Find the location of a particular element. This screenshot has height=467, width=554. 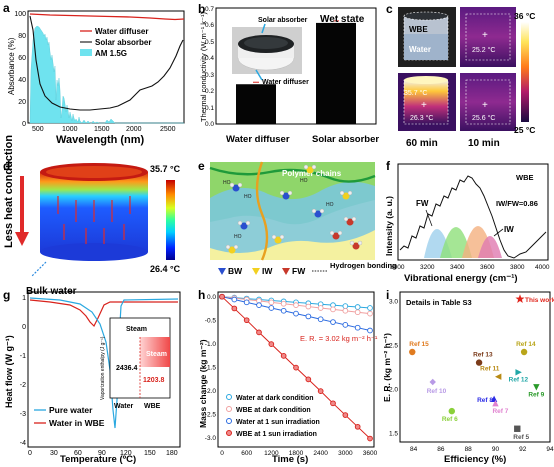

ytick: 1.5 is located at coordinates (393, 434).